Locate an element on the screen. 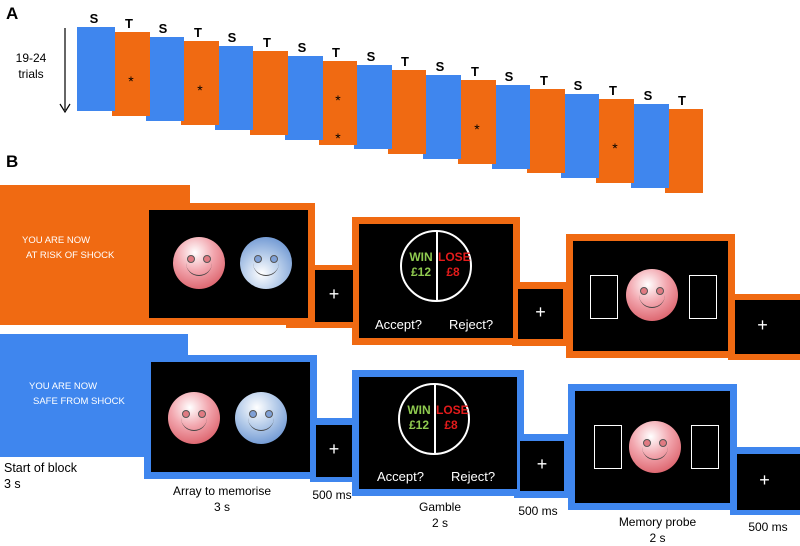 This screenshot has height=546, width=800. panel-a-label: A is located at coordinates (12, 13).